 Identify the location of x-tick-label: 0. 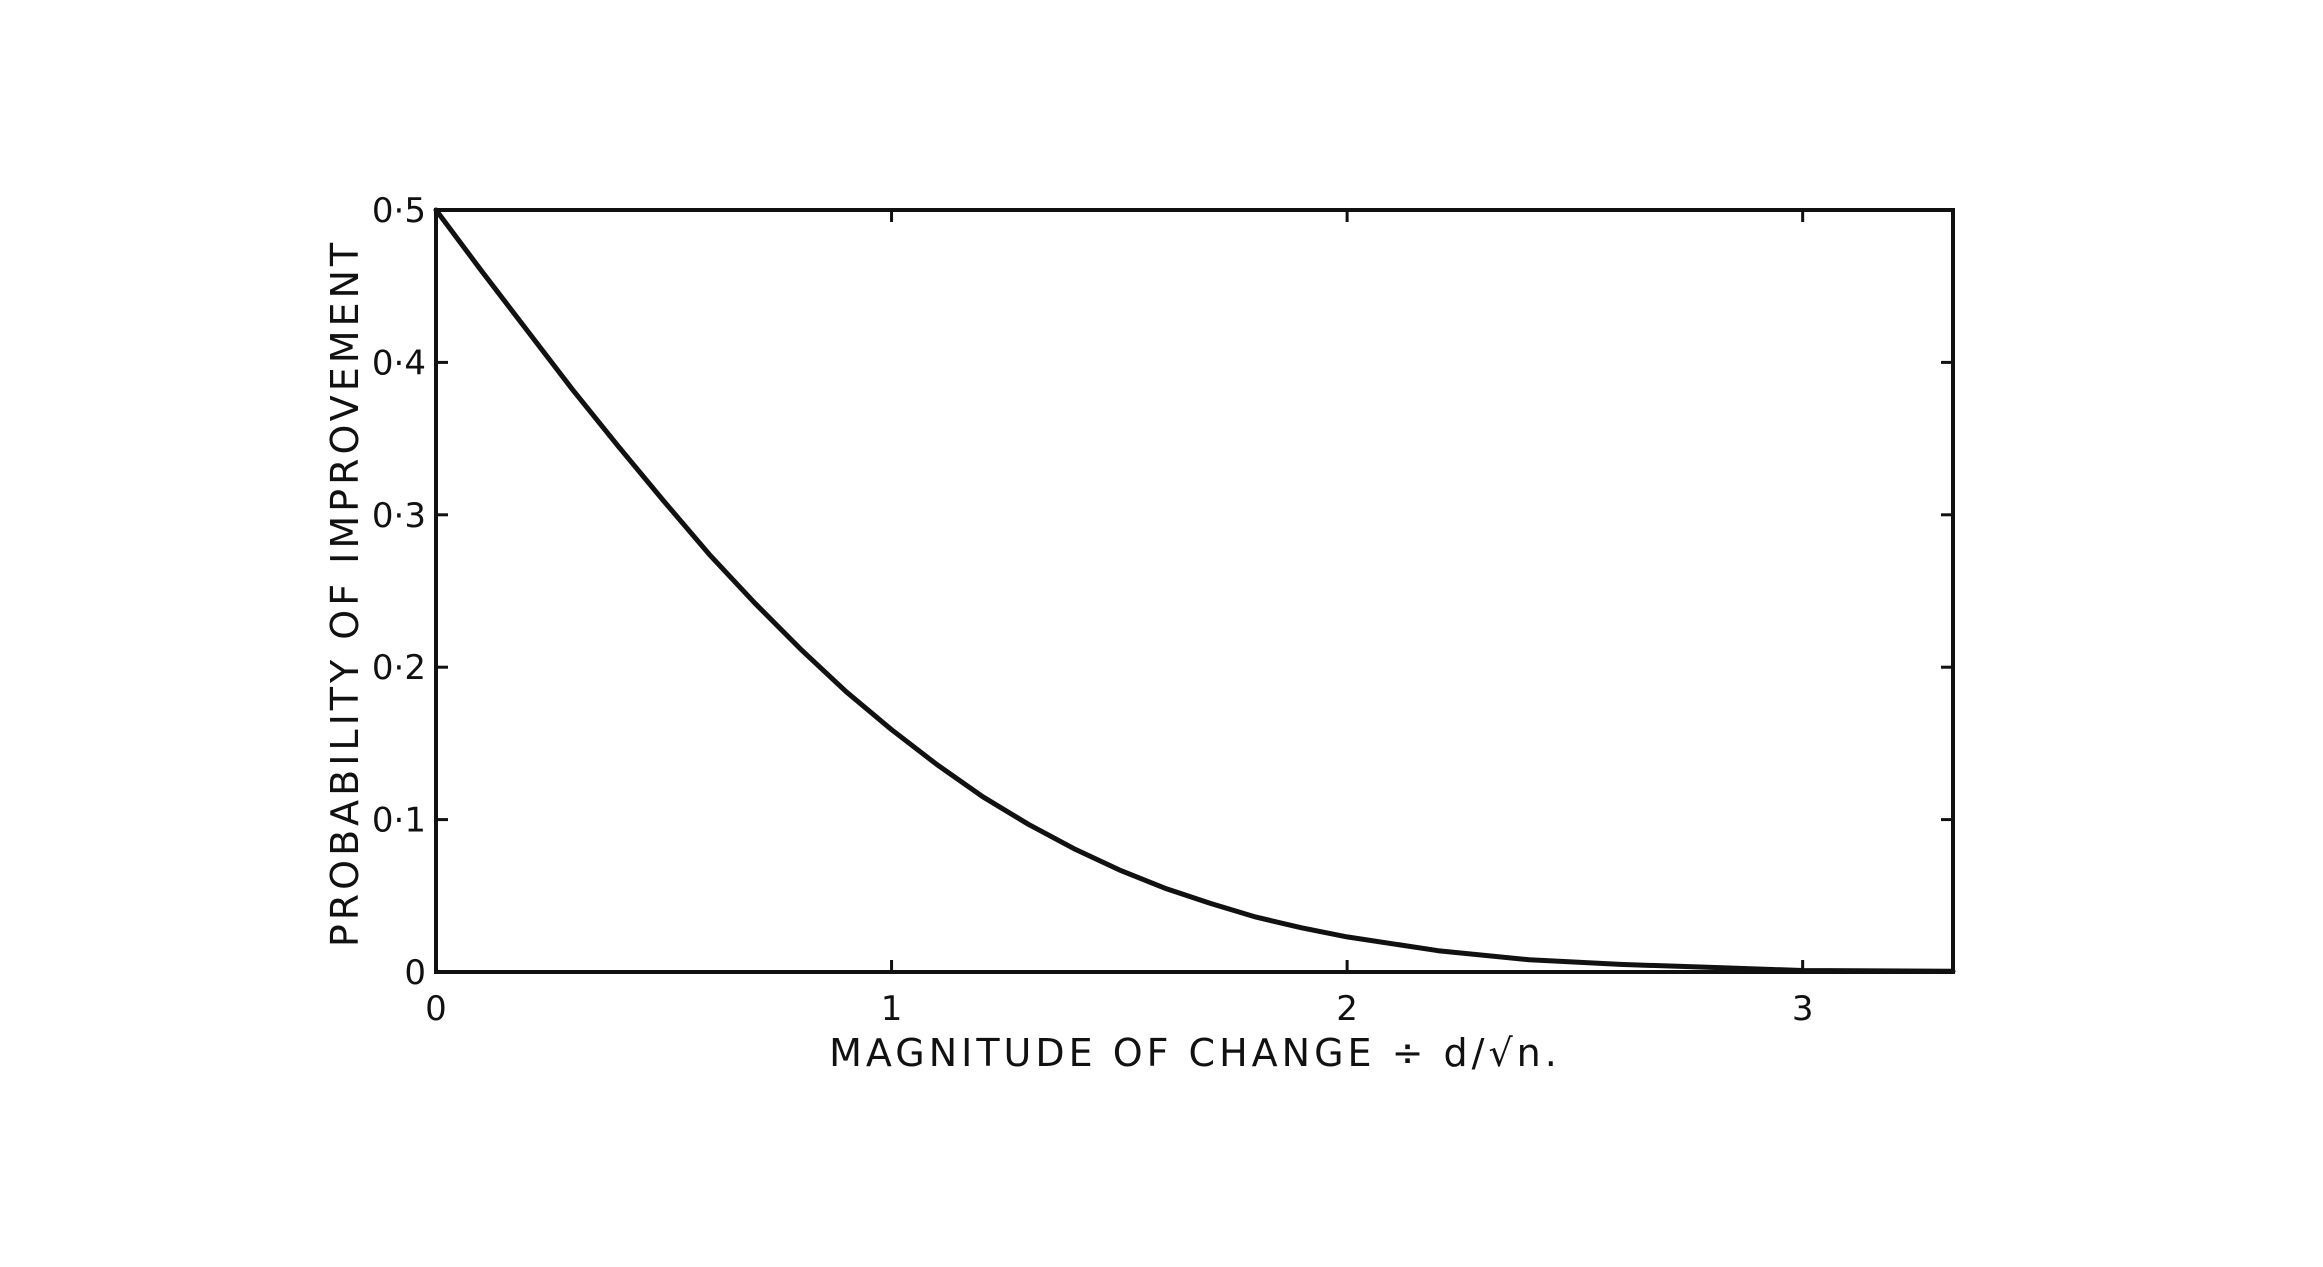
(436, 1009).